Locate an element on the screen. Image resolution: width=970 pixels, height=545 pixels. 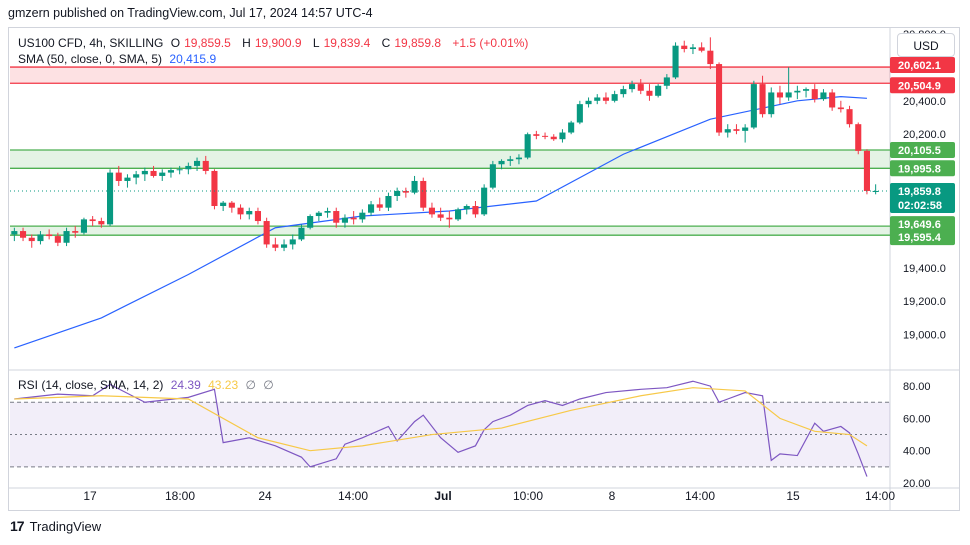
time-tick-label: 8 is located at coordinates (612, 496).